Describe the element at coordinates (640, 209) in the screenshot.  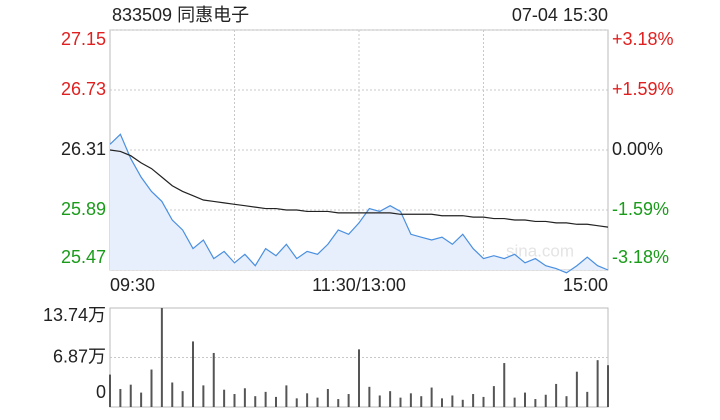
I see `y2-tick-label: -1.59%` at that location.